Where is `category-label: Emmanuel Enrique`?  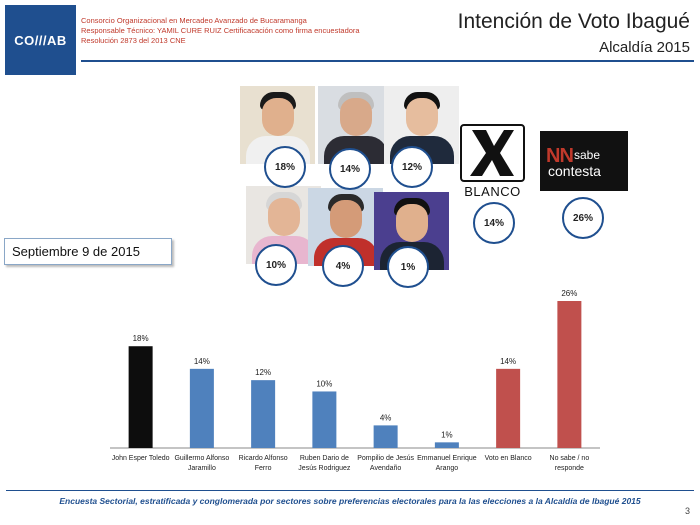 category-label: Emmanuel Enrique is located at coordinates (447, 458).